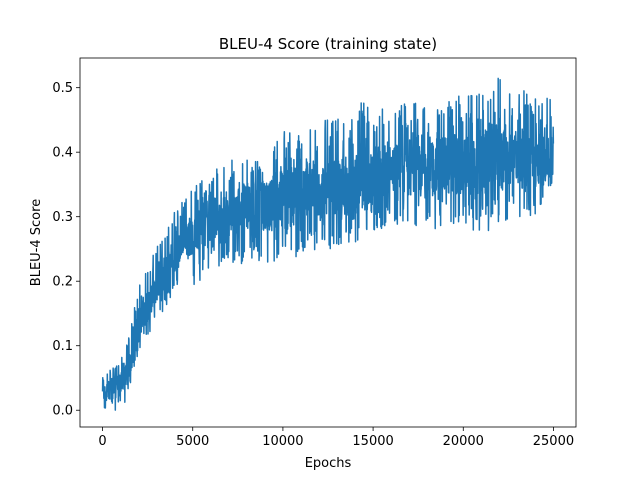  I want to click on x-tick-label: 10000, so click(282, 441).